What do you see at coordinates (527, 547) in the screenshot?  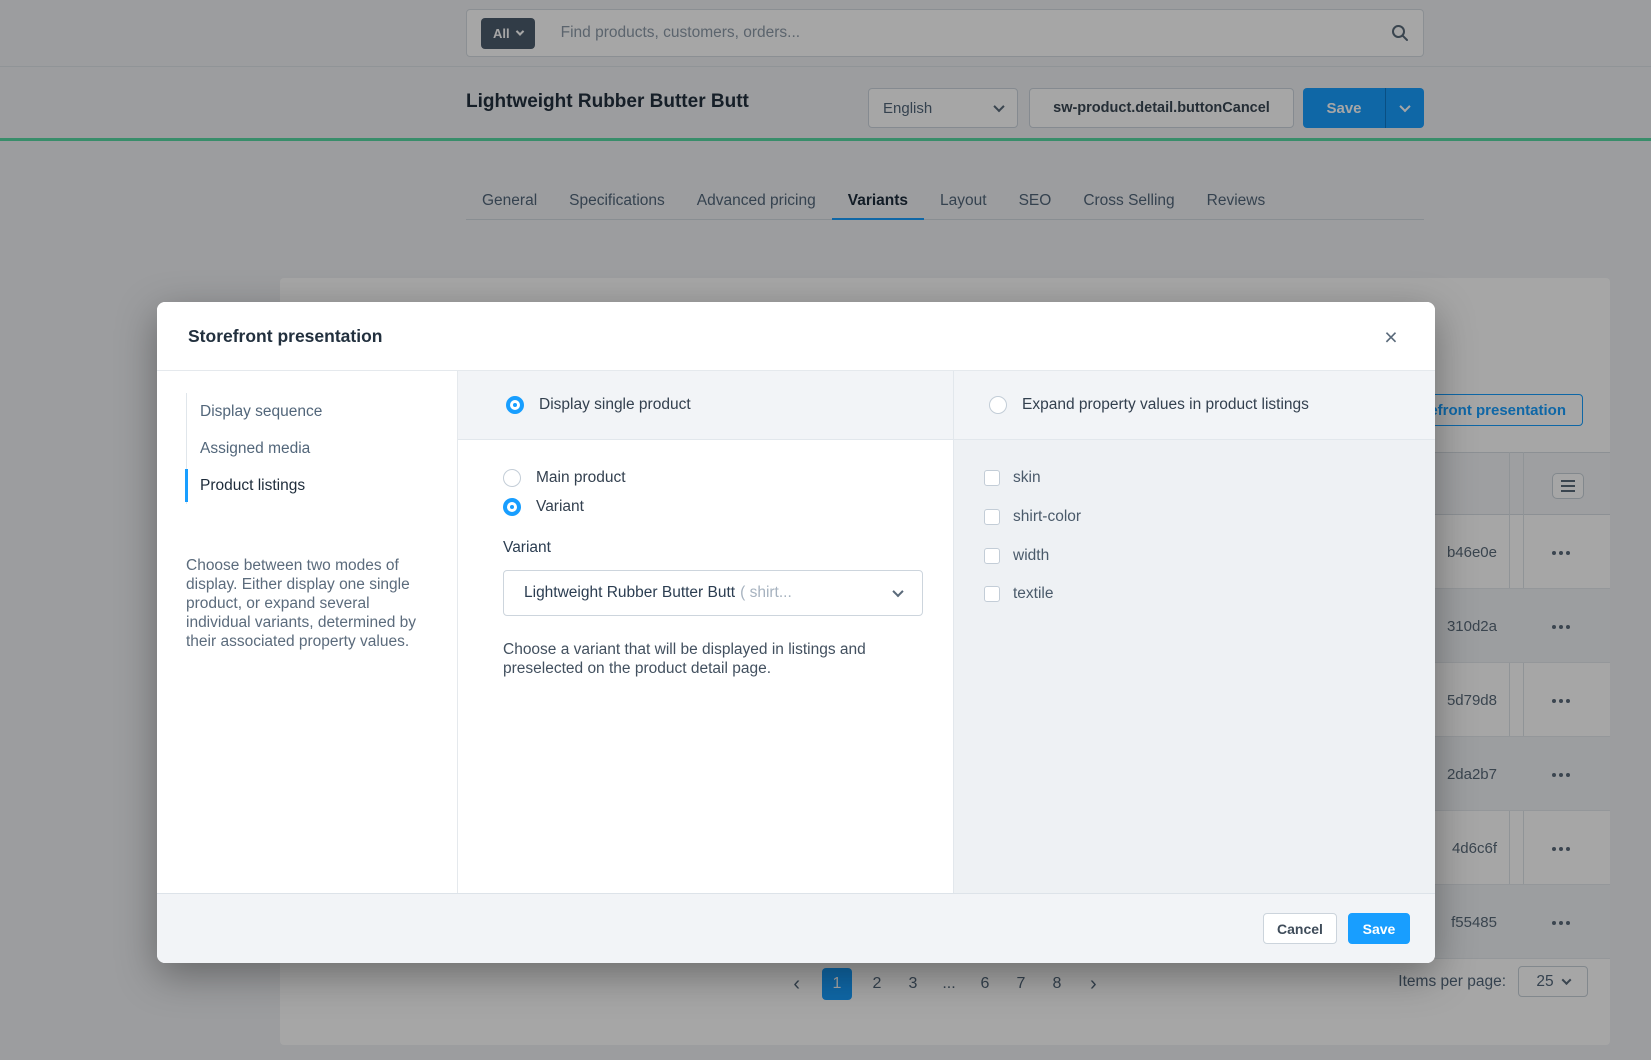 I see `variant-field-label: Variant` at bounding box center [527, 547].